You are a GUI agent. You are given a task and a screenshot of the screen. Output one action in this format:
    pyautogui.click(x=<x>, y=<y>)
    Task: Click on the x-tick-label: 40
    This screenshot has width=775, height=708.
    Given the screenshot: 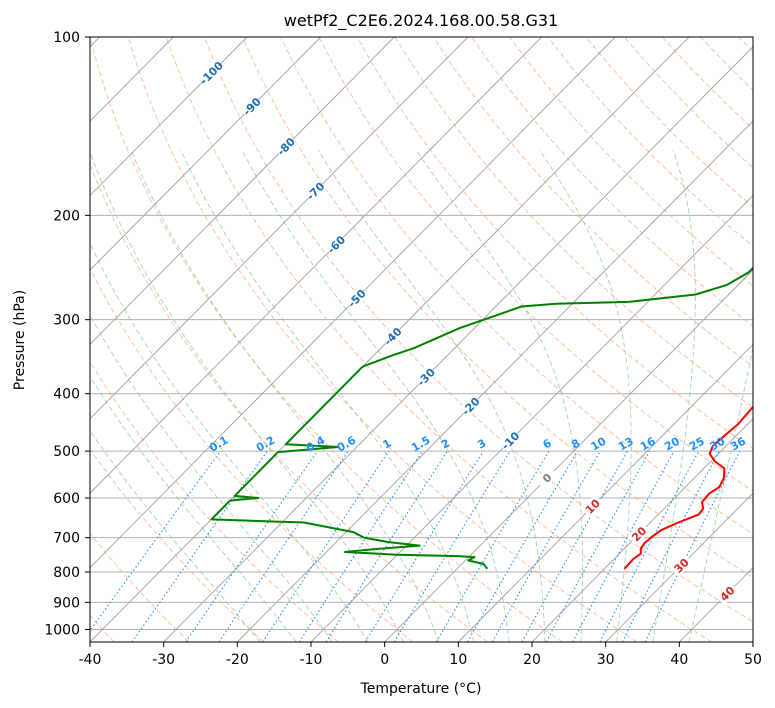 What is the action you would take?
    pyautogui.click(x=679, y=660)
    